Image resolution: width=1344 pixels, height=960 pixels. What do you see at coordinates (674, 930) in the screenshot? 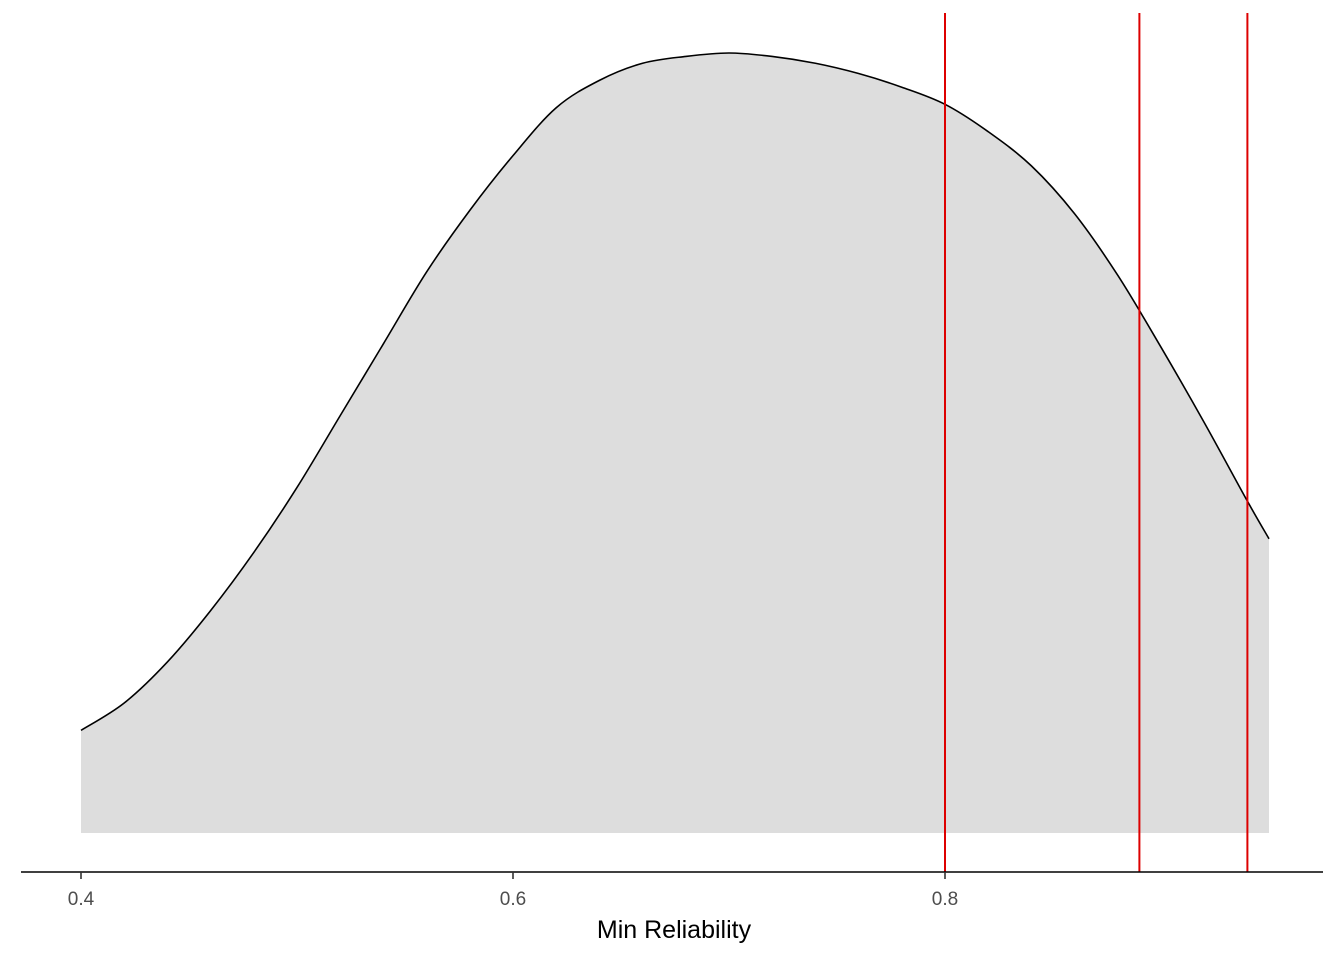
I see `x-axis-title: Min Reliability` at bounding box center [674, 930].